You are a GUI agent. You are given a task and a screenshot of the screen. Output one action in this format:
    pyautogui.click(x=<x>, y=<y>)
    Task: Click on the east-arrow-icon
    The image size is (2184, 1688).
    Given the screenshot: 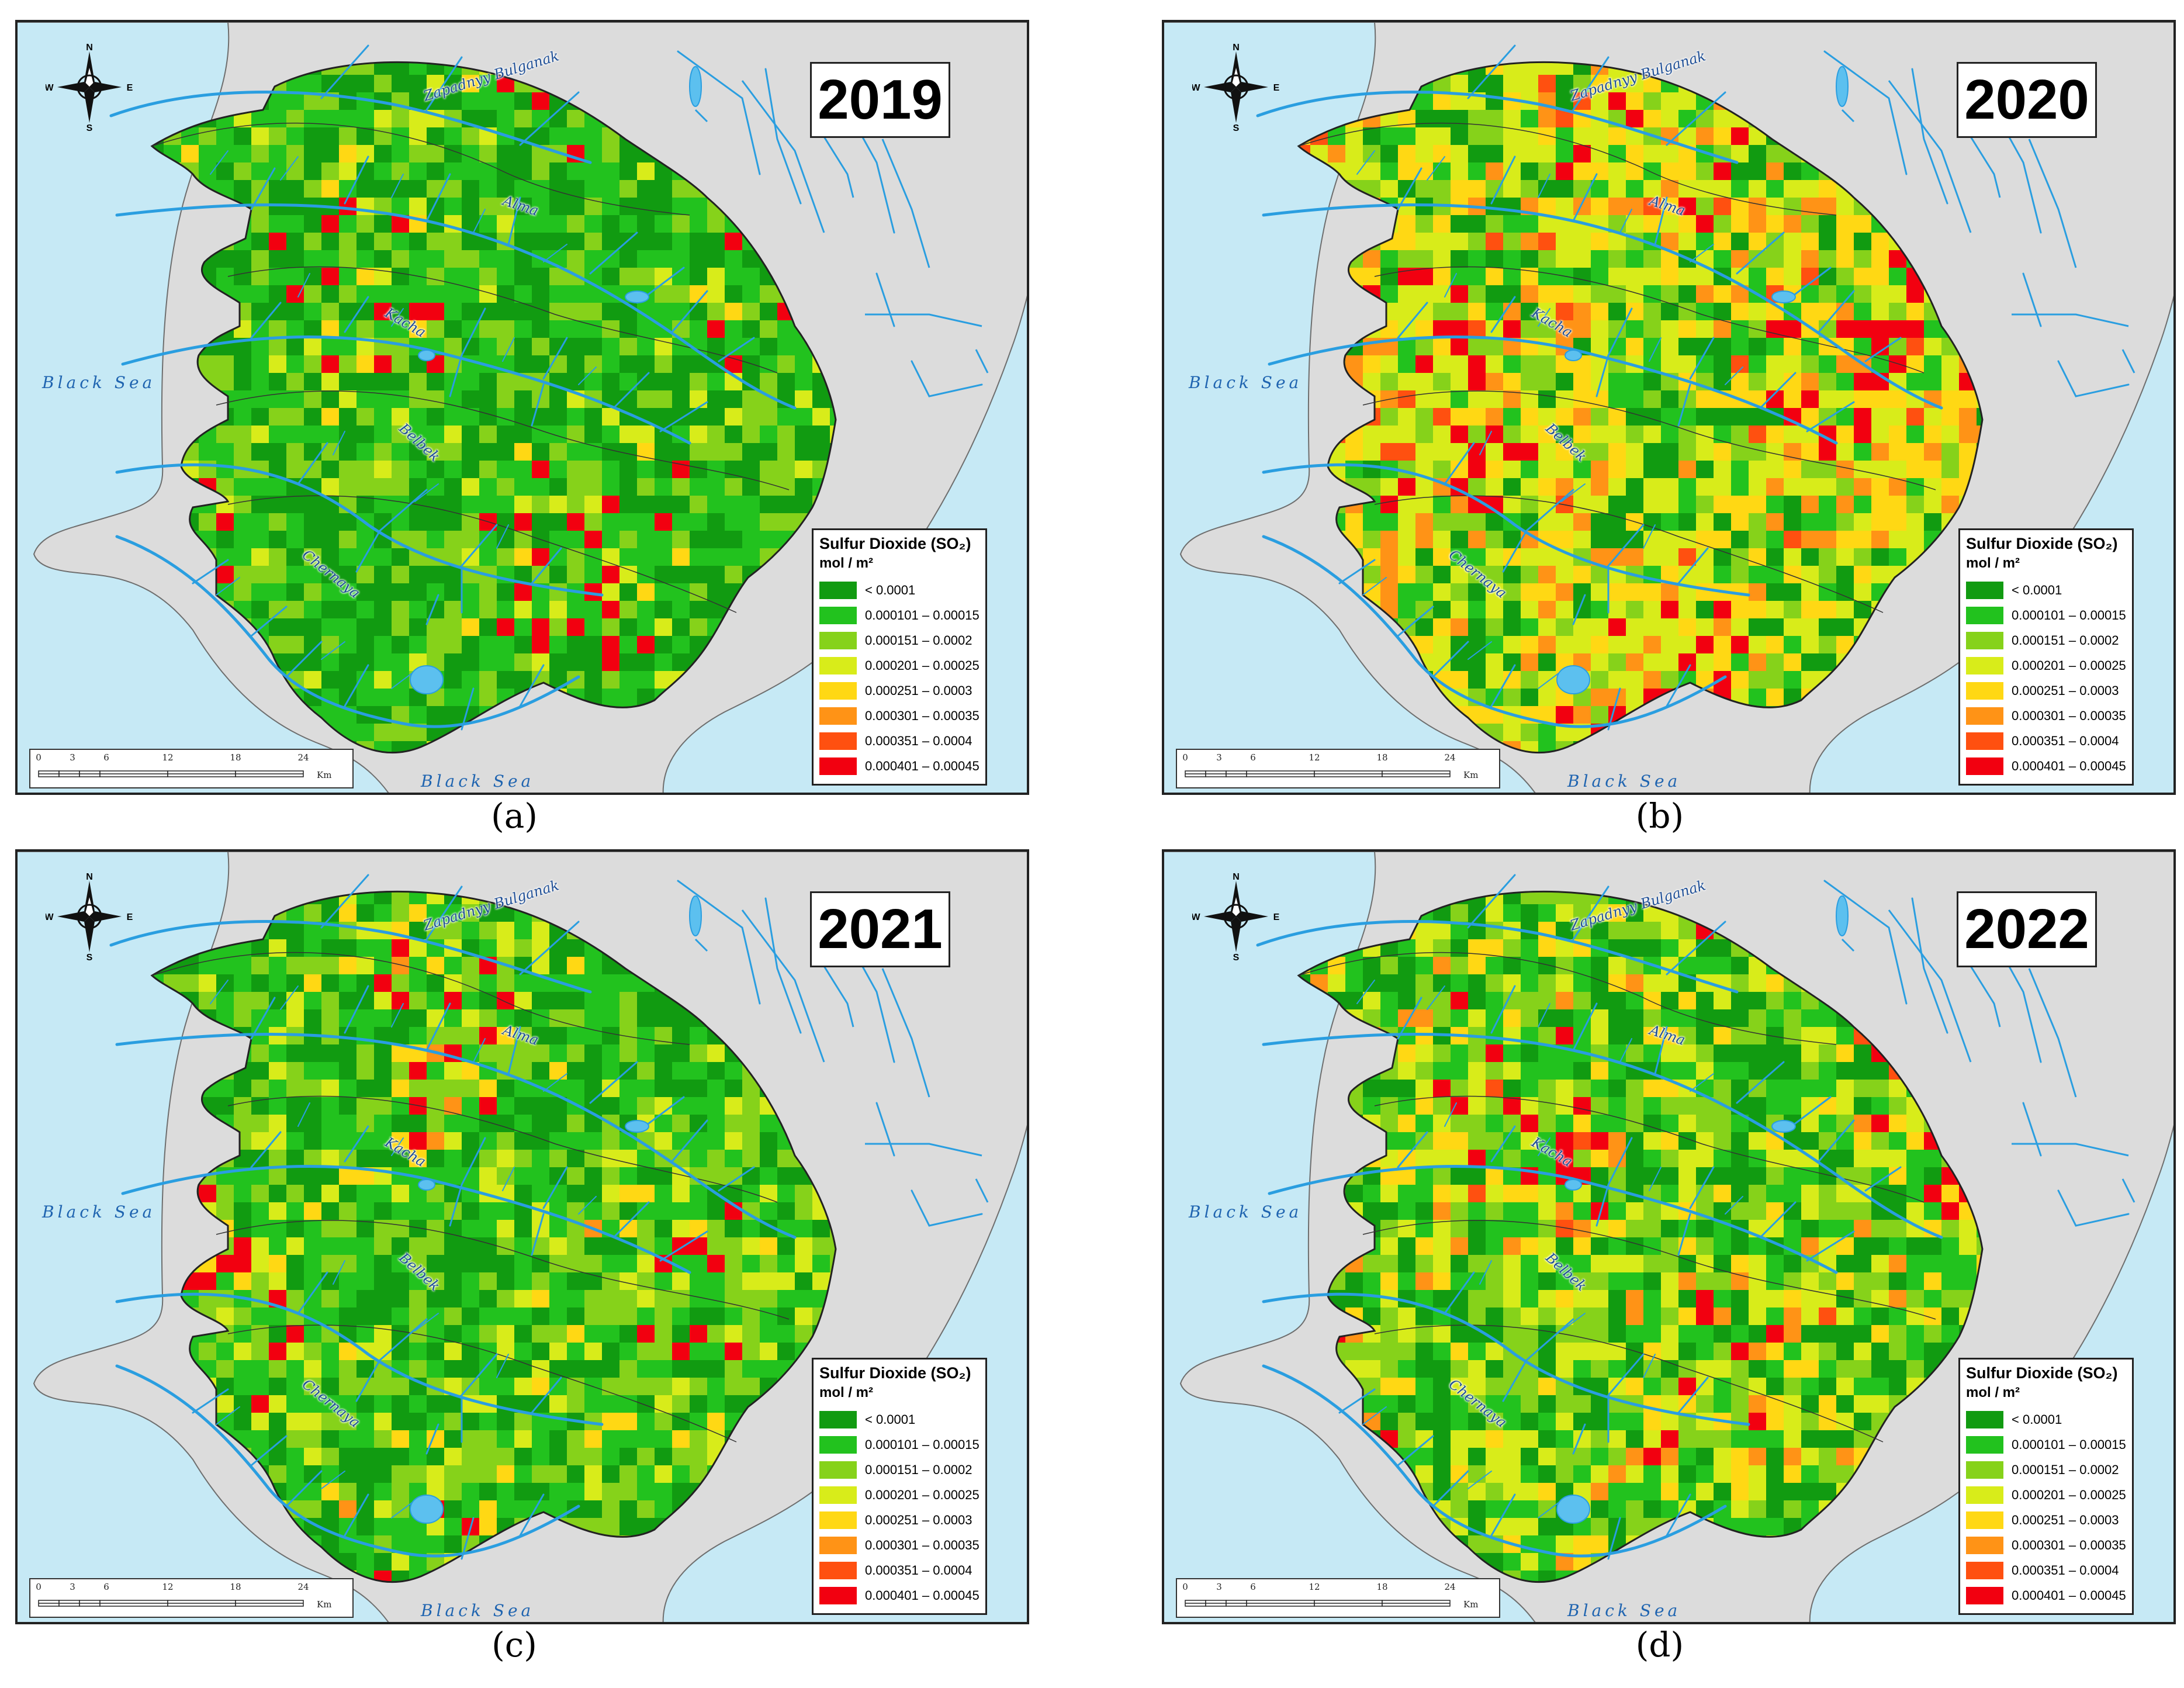 What is the action you would take?
    pyautogui.click(x=1252, y=87)
    